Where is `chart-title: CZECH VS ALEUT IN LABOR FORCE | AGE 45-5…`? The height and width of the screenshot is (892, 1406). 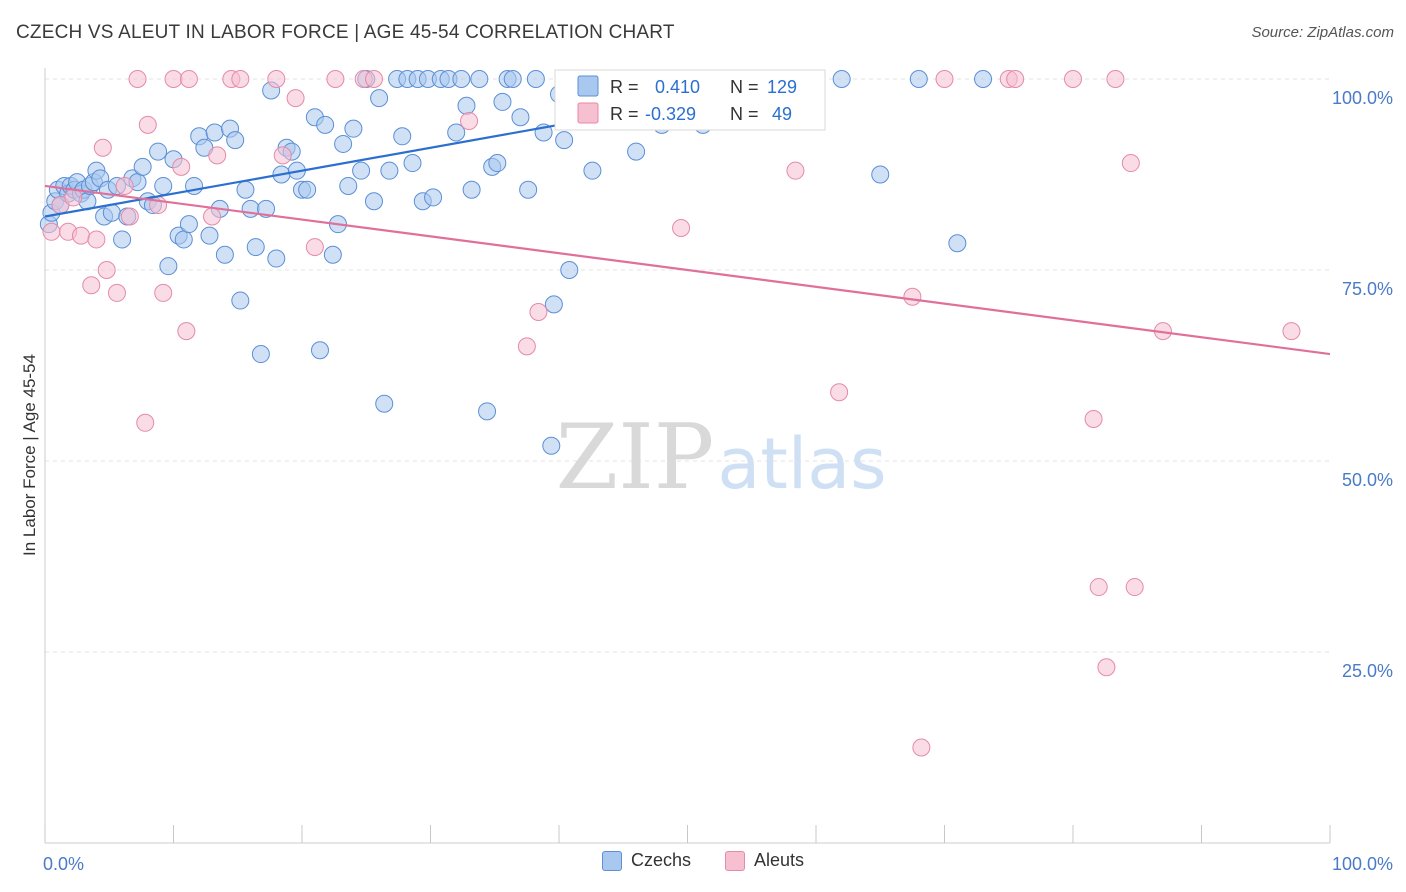
chart-title: CZECH VS ALEUT IN LABOR FORCE | AGE 45-5… is located at coordinates (345, 32).